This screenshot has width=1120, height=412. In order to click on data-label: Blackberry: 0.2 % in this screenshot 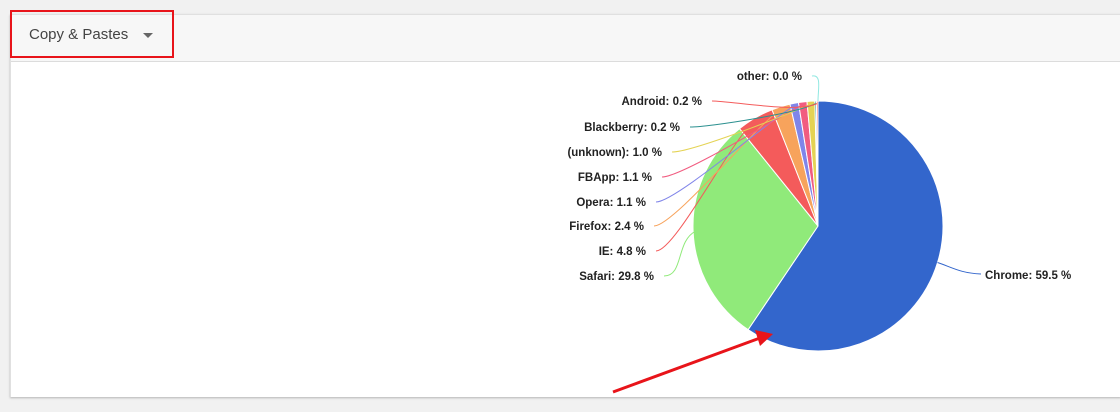, I will do `click(632, 128)`.